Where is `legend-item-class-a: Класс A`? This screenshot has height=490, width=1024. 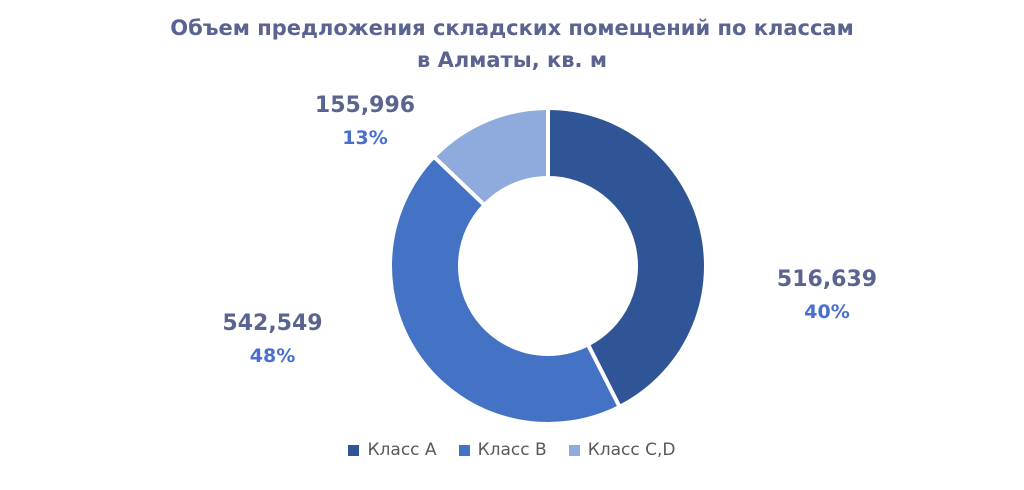
legend-item-class-a: Класс A is located at coordinates (392, 450).